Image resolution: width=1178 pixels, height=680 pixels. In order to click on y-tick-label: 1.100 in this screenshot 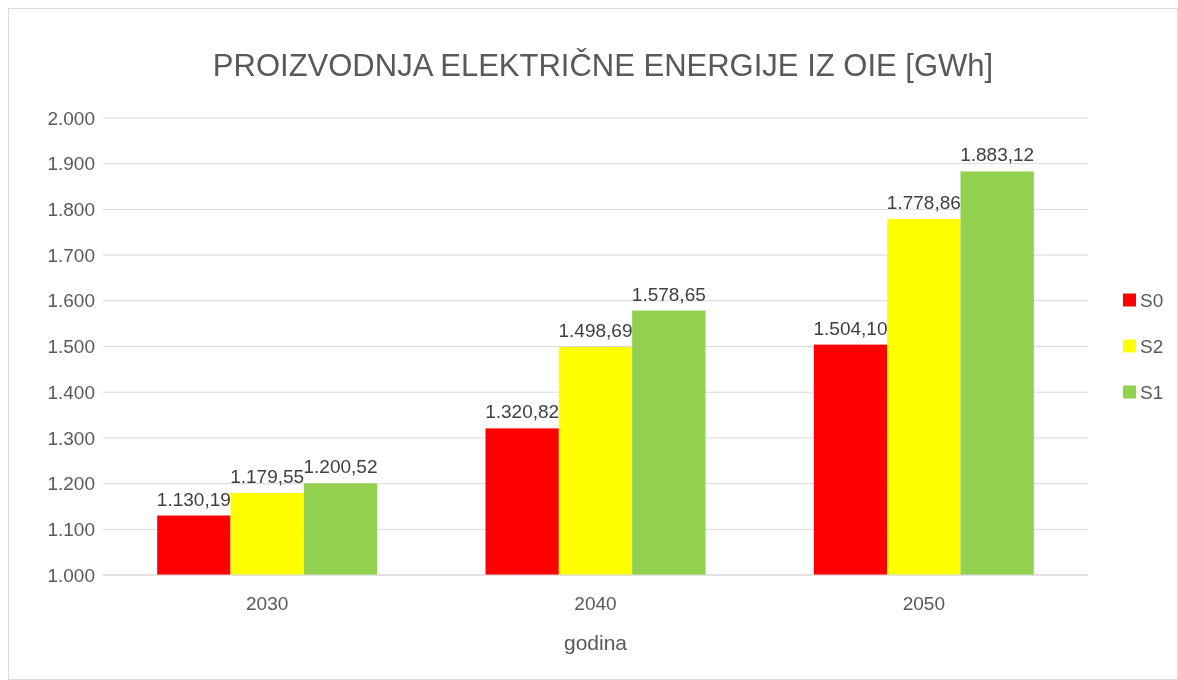, I will do `click(71, 529)`.